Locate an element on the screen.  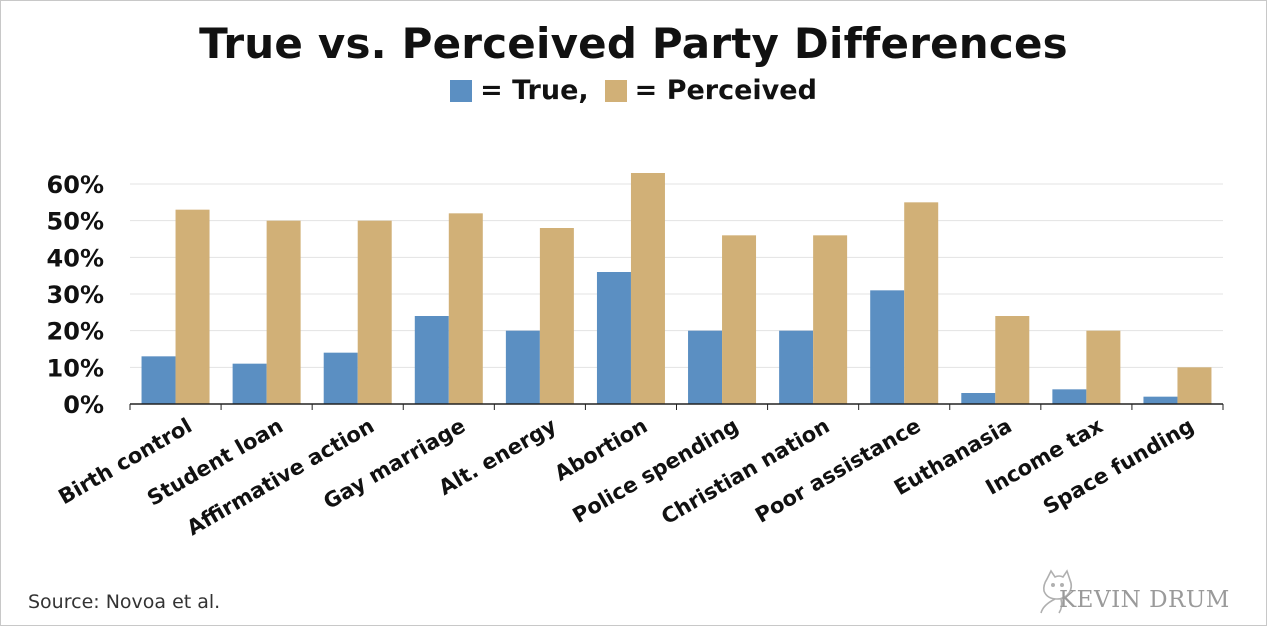
bar-perceived-alt-energy is located at coordinates (556, 316).